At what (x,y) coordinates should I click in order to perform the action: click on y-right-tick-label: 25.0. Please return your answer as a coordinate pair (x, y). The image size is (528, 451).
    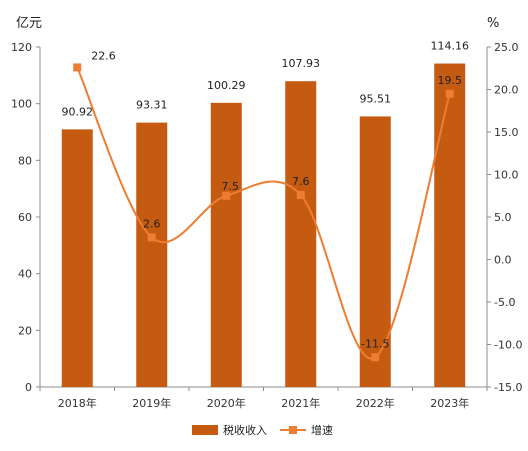
    Looking at the image, I should click on (506, 47).